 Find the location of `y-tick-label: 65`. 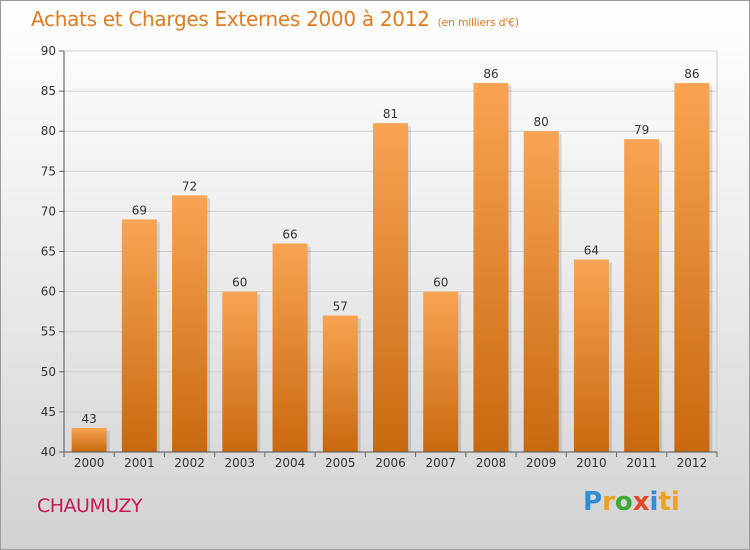

y-tick-label: 65 is located at coordinates (48, 252).